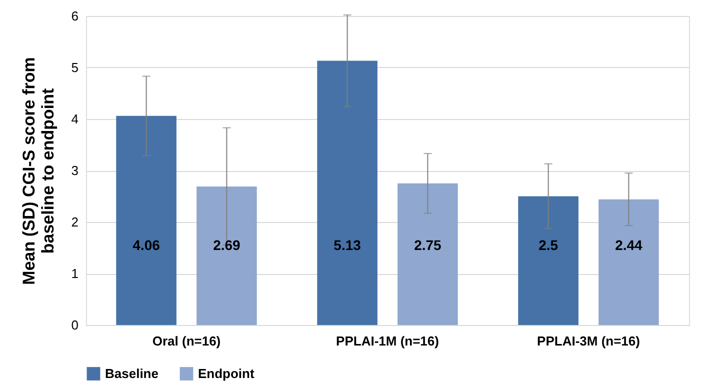 The image size is (701, 389). I want to click on y-tick-label: 3, so click(74, 170).